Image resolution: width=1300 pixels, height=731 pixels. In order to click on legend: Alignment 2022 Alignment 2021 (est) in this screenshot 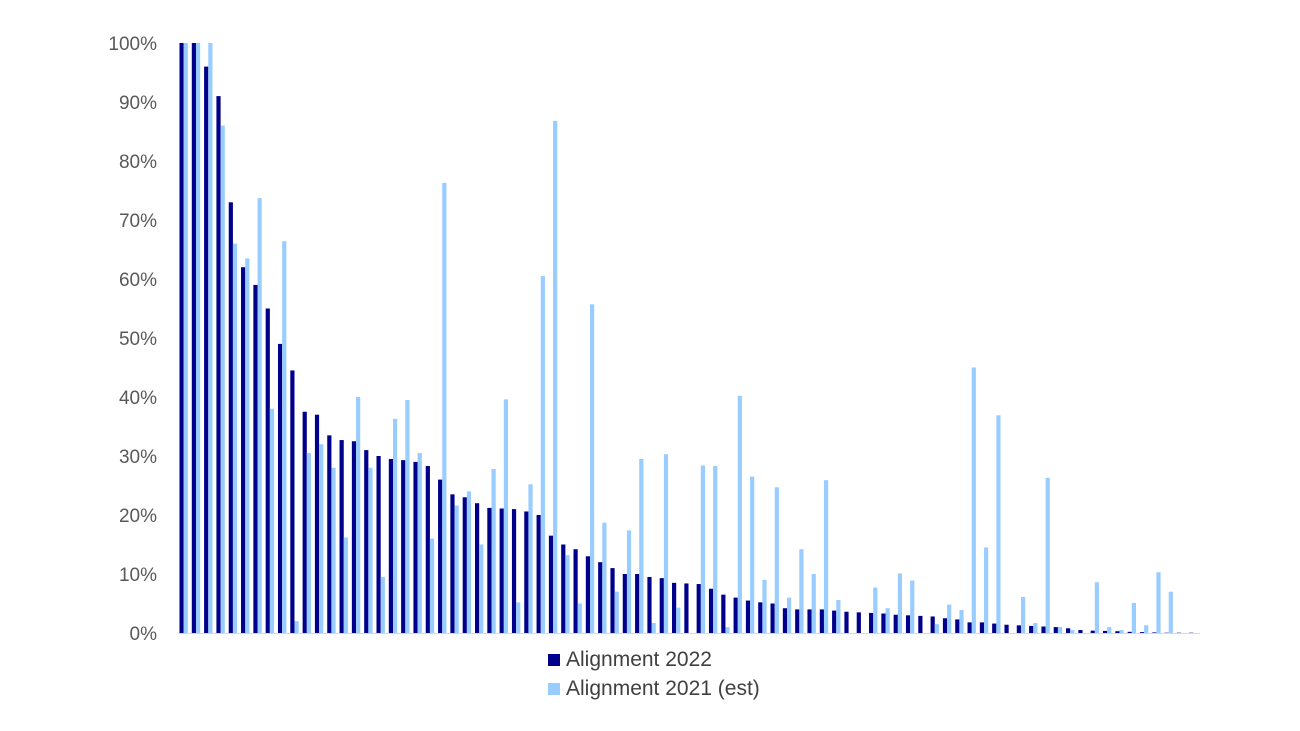, I will do `click(654, 674)`.